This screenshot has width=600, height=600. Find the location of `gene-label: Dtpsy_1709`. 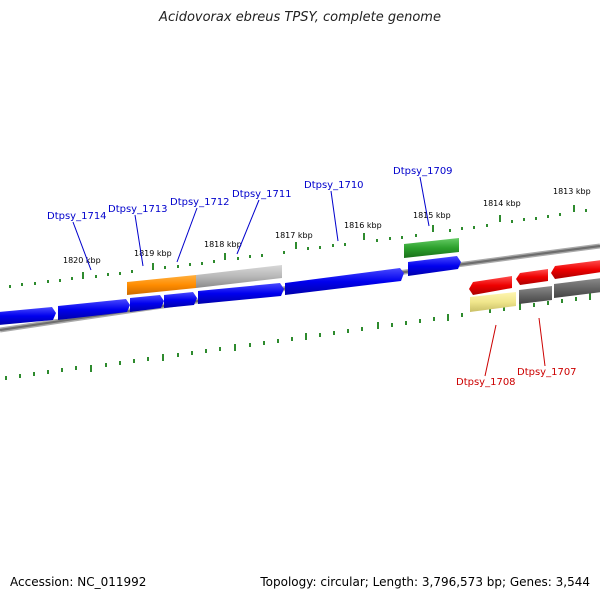

gene-label: Dtpsy_1709 is located at coordinates (423, 171).